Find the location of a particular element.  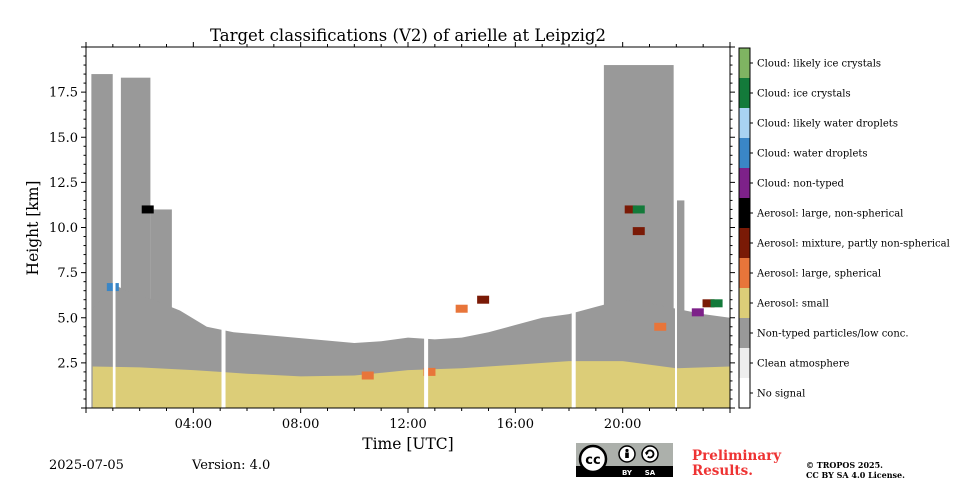

y-axis-label: Height [km] is located at coordinates (33, 228).